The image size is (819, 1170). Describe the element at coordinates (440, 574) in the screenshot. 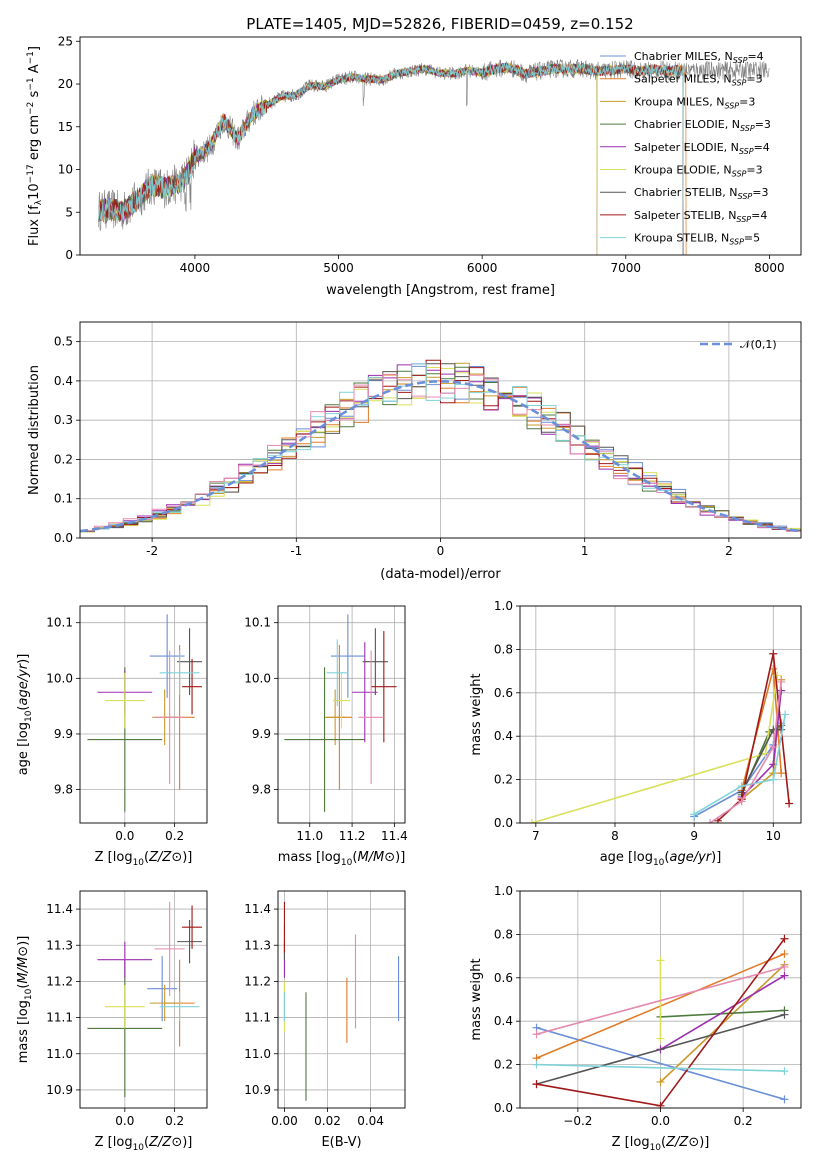

I see `x-axis-label: (data-model)/error` at that location.